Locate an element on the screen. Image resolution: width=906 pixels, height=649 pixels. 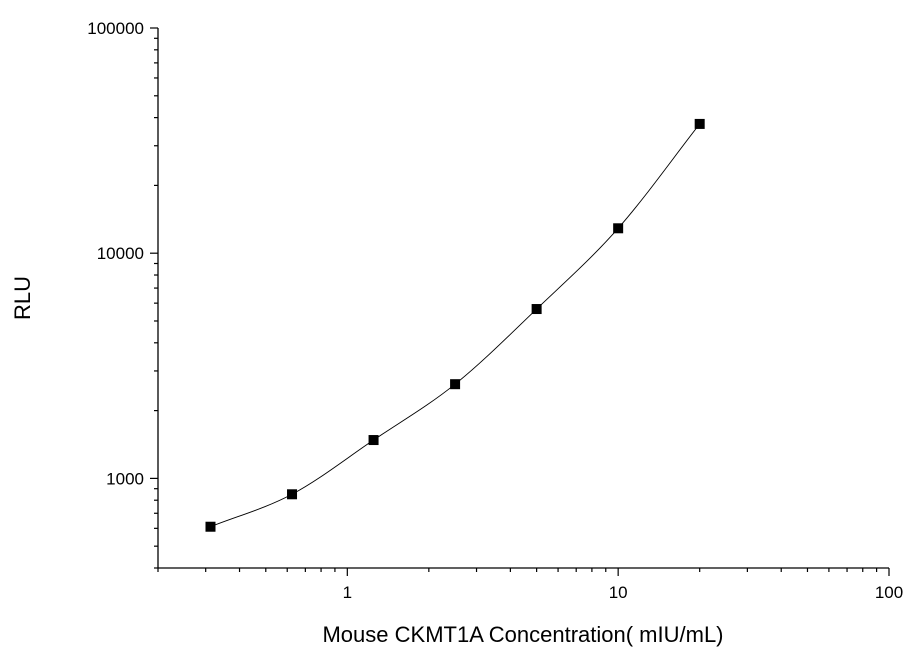
x-tick-label: 1 is located at coordinates (347, 592).